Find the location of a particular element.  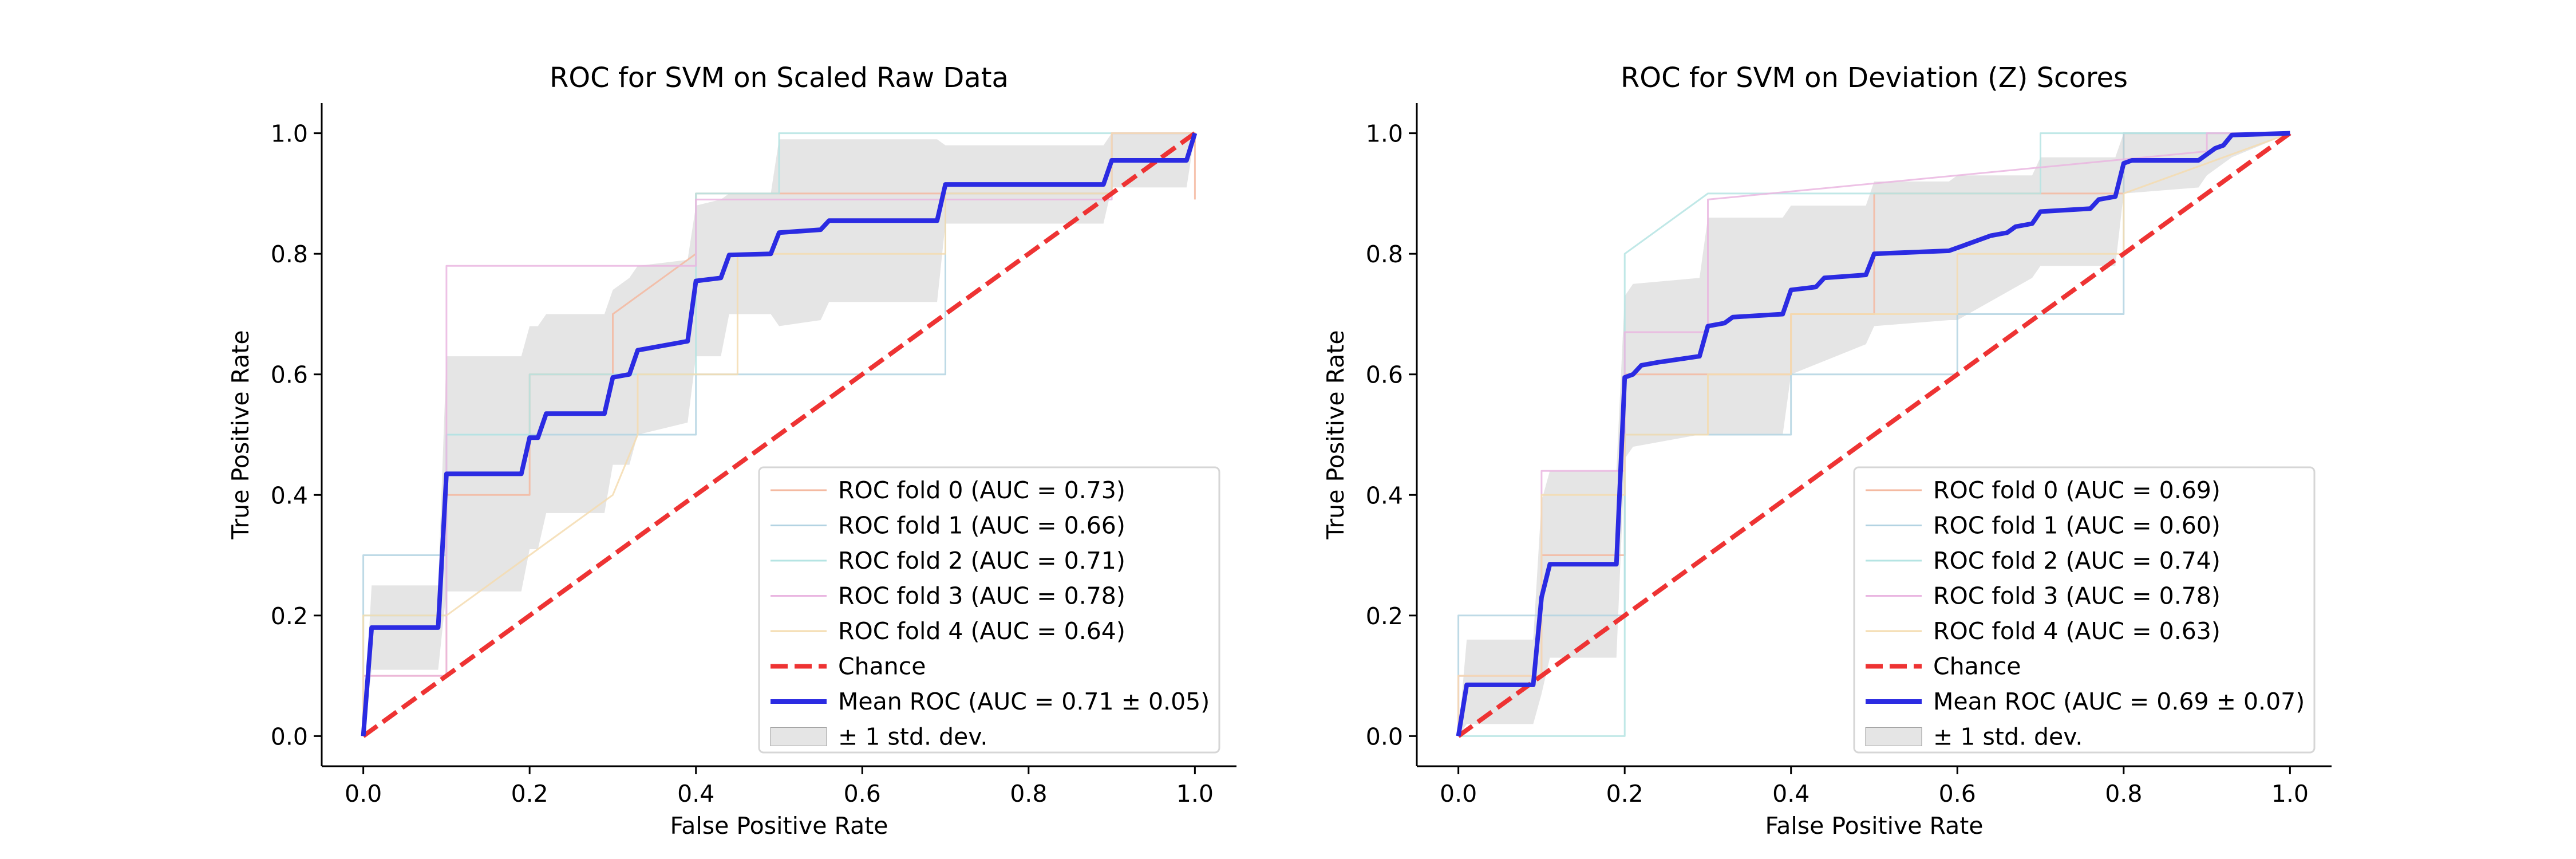

legend-entry: ROC fold 2 (AUC = 0.71) is located at coordinates (981, 560).